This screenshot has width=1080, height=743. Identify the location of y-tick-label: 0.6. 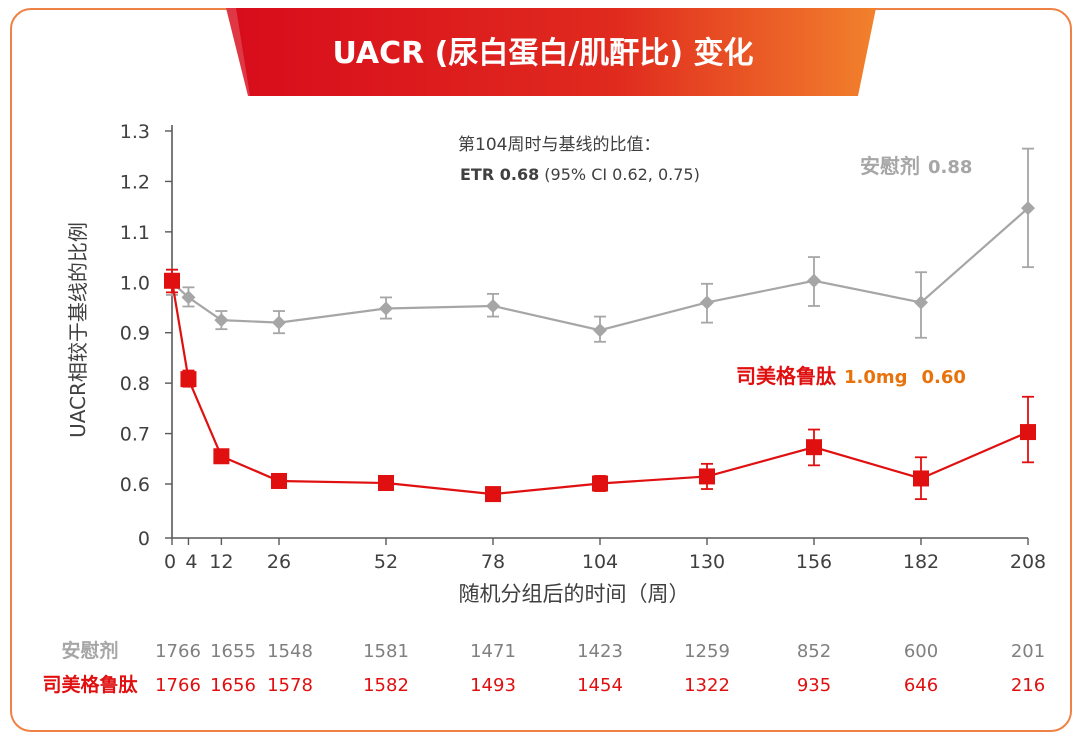
(135, 485).